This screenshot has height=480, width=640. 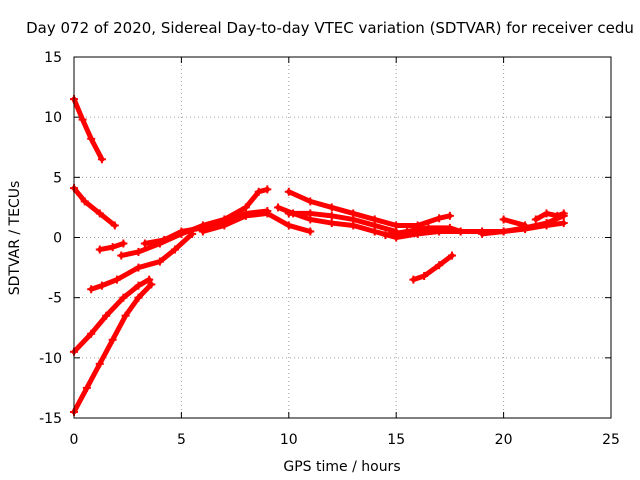 I want to click on x-tick-label: 25, so click(x=611, y=440).